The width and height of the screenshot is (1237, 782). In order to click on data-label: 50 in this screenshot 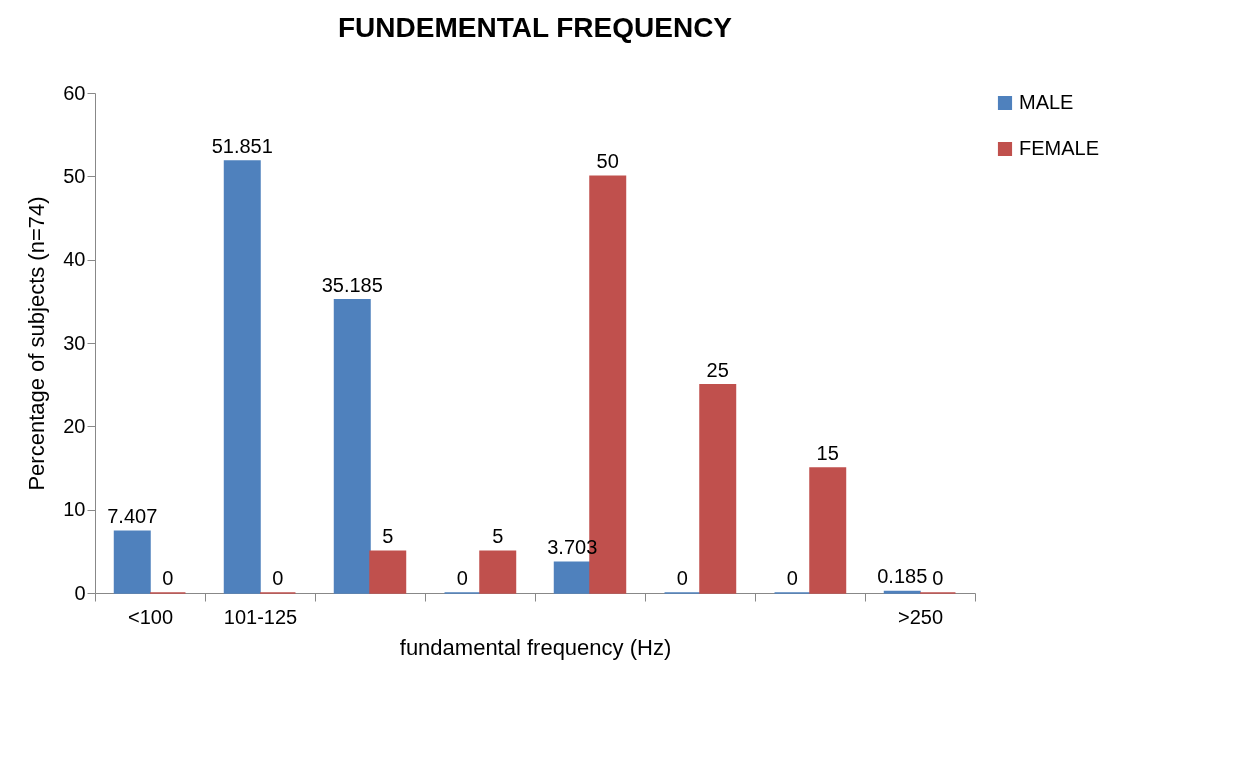, I will do `click(607, 161)`.